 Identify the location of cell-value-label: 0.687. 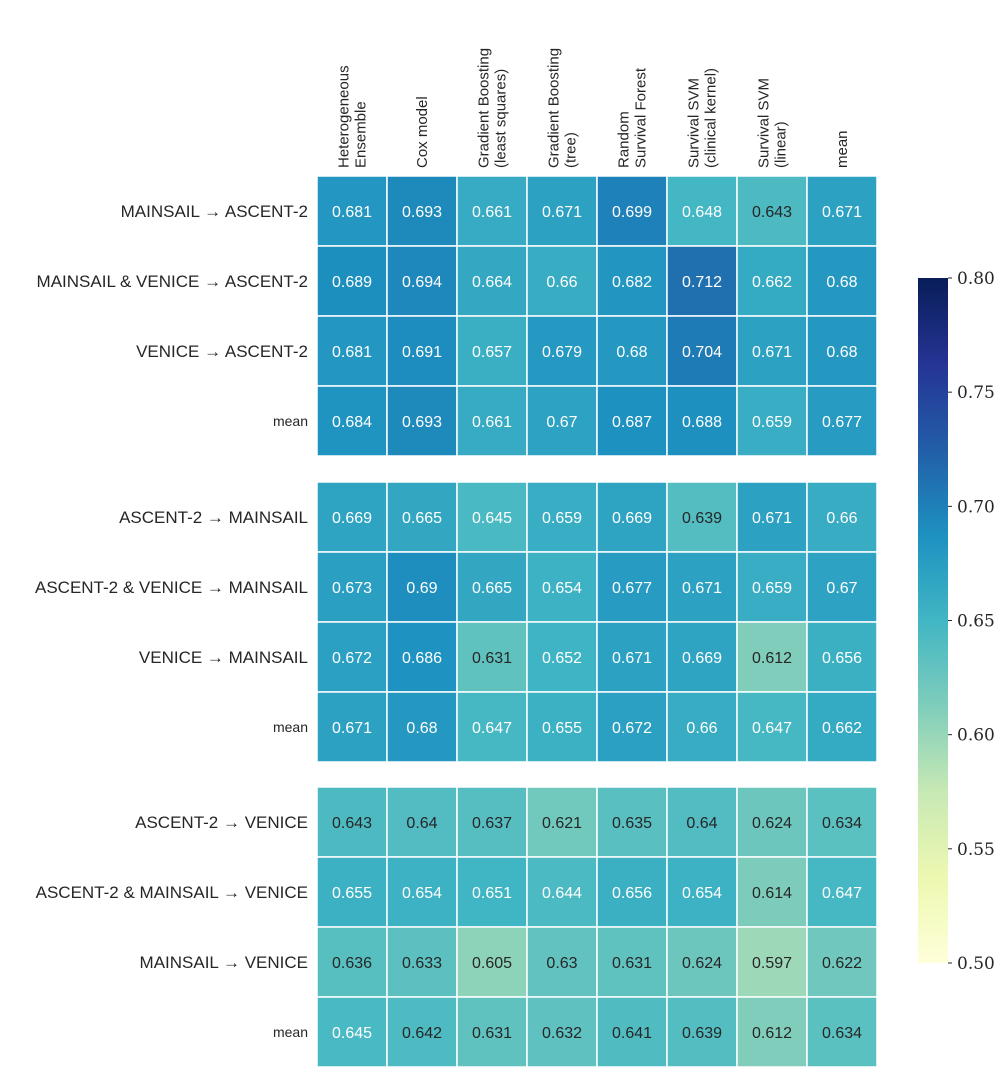
(632, 422).